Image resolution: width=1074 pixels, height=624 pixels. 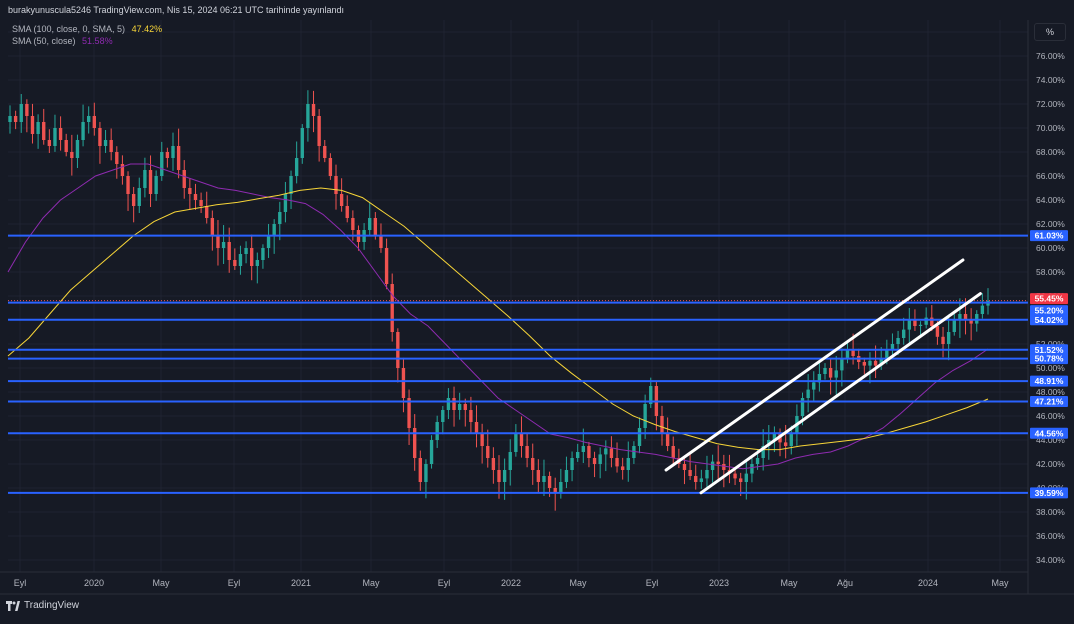 I want to click on y-tick-label: 74.00%, so click(x=1050, y=80).